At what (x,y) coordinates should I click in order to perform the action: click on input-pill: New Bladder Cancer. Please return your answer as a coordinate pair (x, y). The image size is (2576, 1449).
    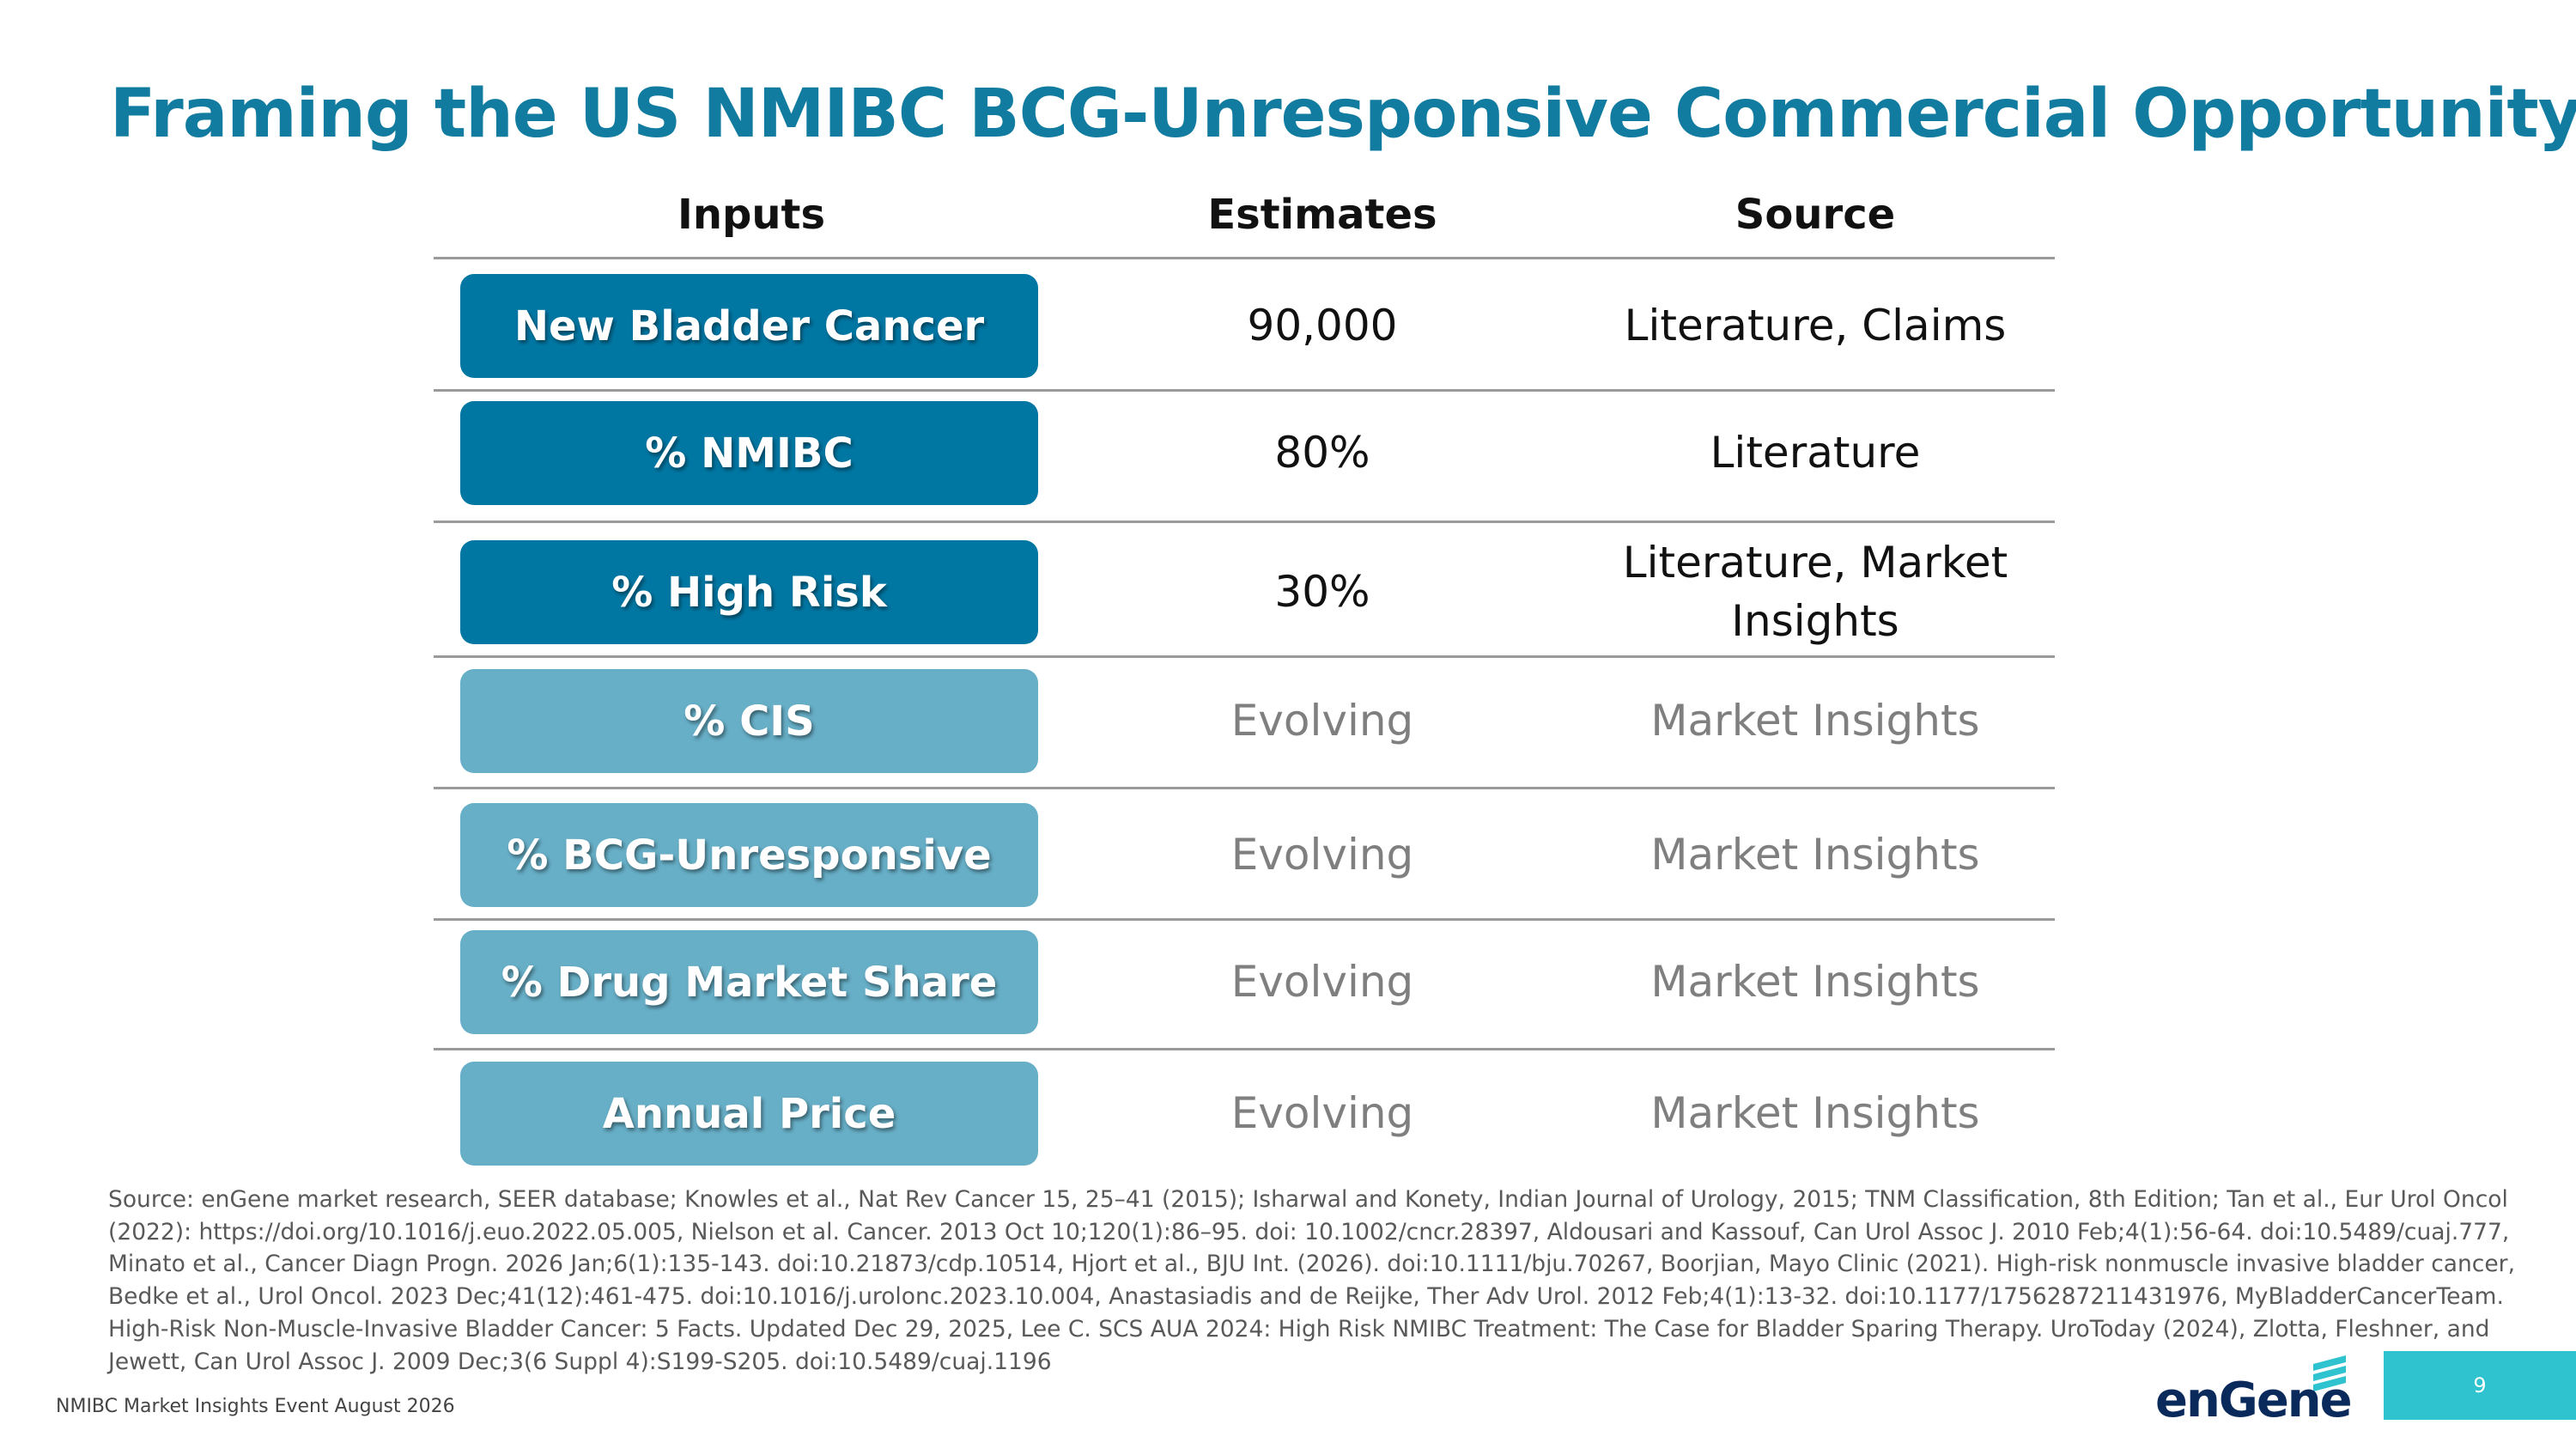
    Looking at the image, I should click on (749, 326).